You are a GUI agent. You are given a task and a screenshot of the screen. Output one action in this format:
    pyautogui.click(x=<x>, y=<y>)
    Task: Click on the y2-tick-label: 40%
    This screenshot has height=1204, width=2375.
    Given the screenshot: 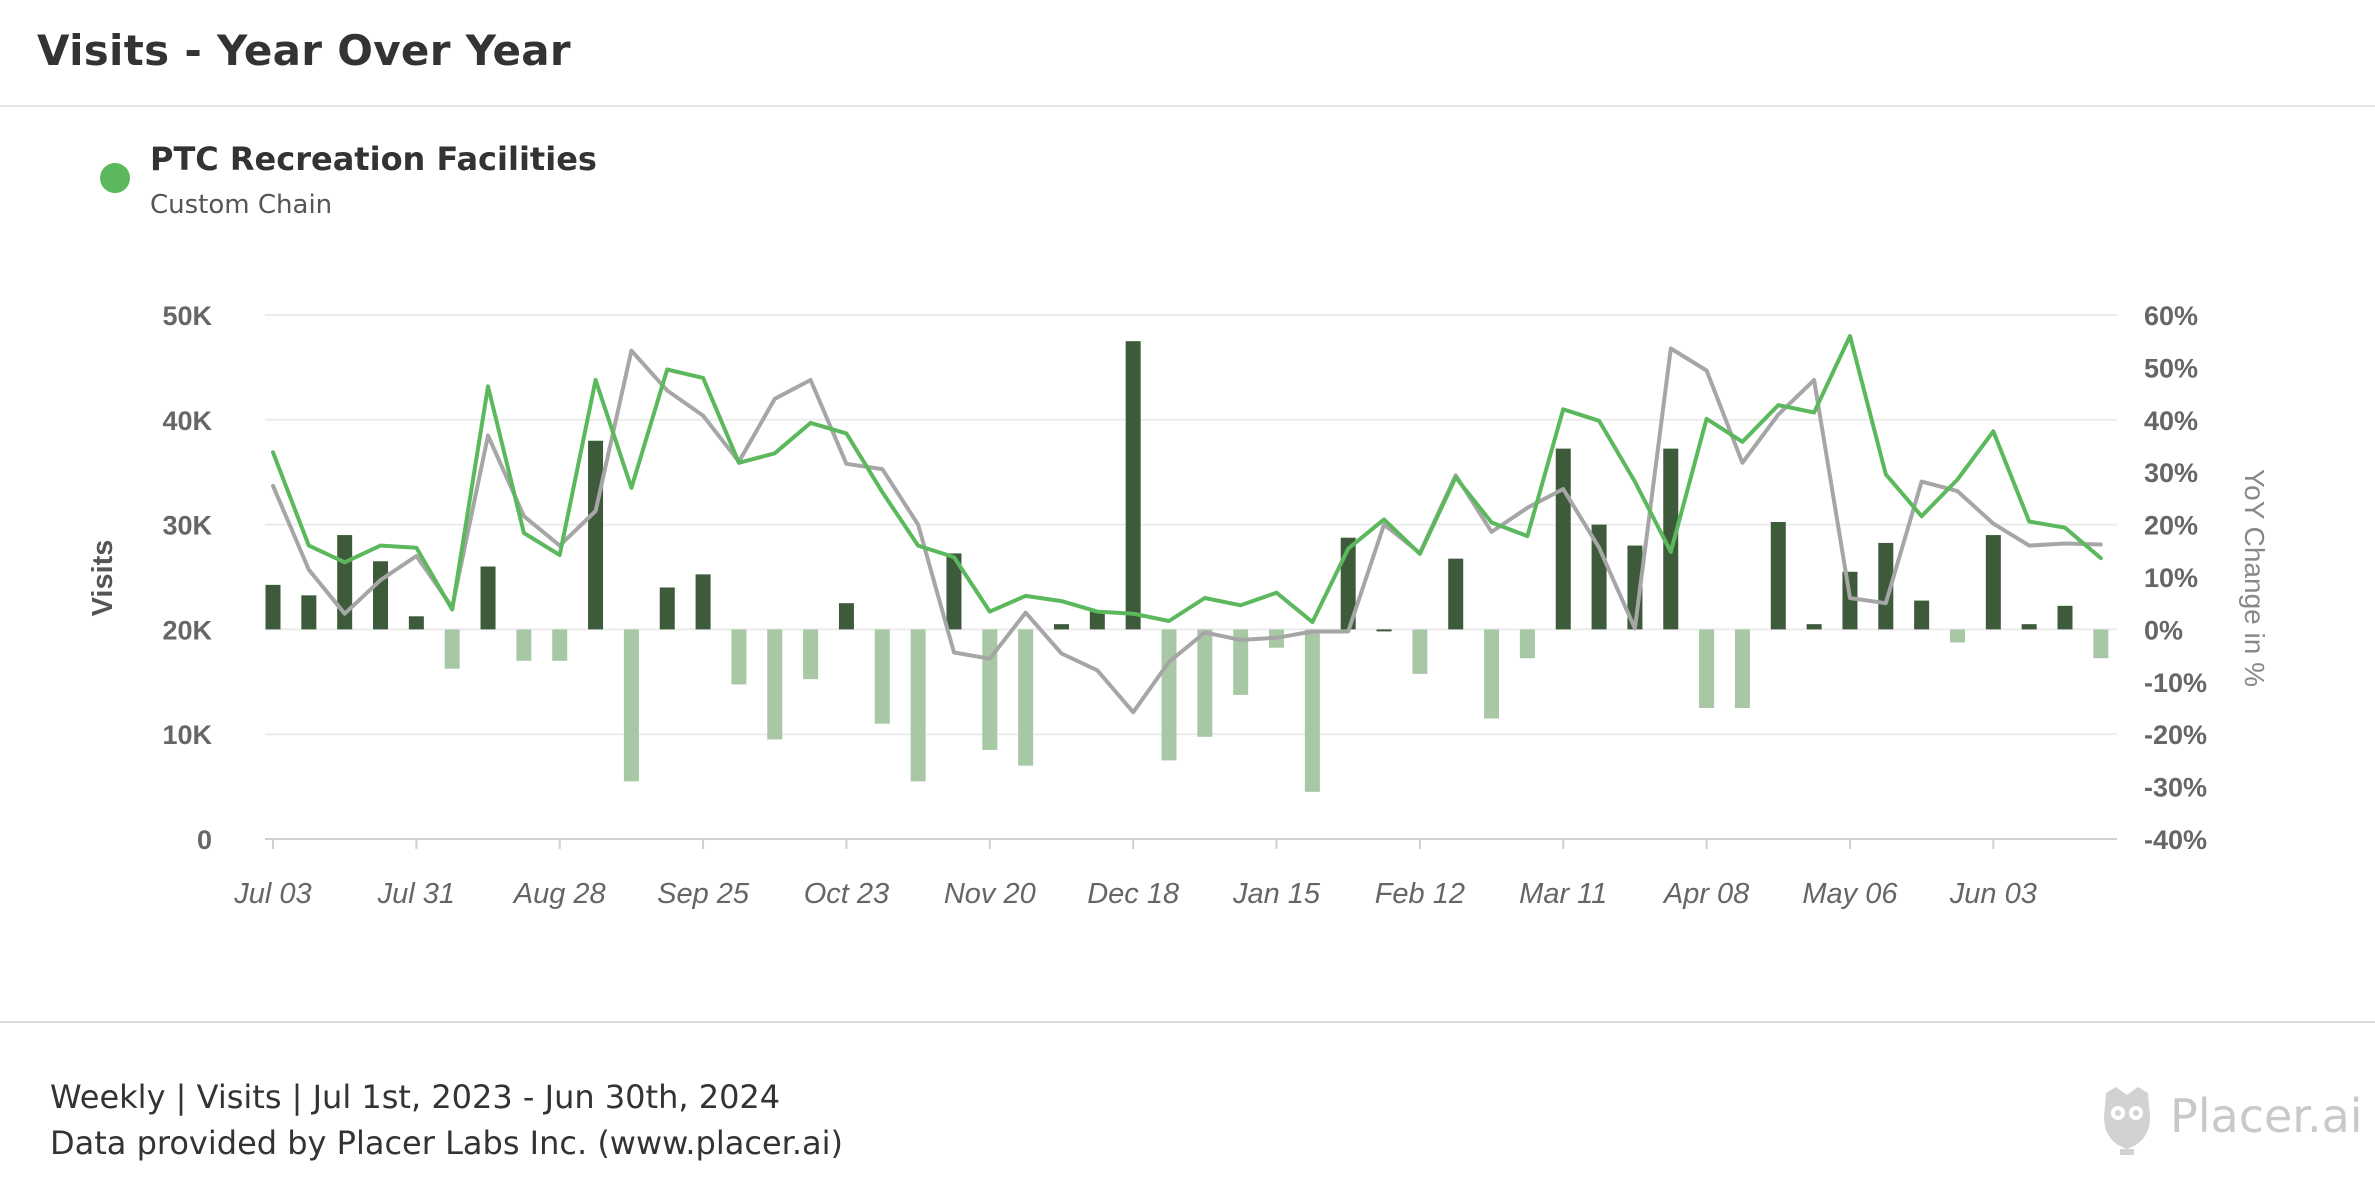 What is the action you would take?
    pyautogui.click(x=2171, y=421)
    